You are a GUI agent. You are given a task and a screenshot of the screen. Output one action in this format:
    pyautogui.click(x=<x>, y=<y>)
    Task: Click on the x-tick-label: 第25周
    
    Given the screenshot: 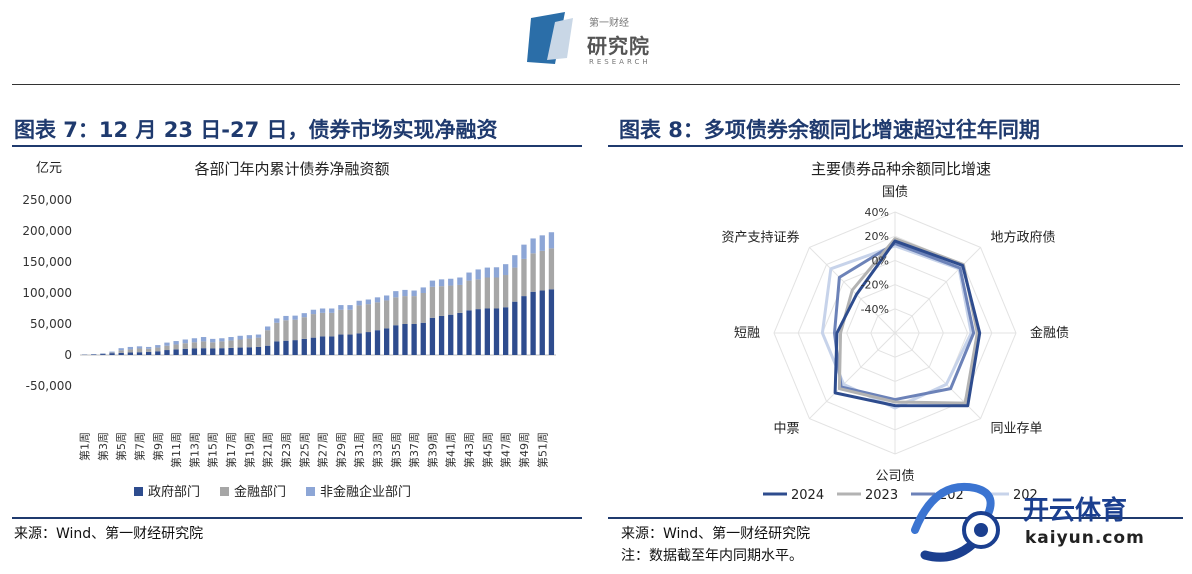 What is the action you would take?
    pyautogui.click(x=304, y=450)
    